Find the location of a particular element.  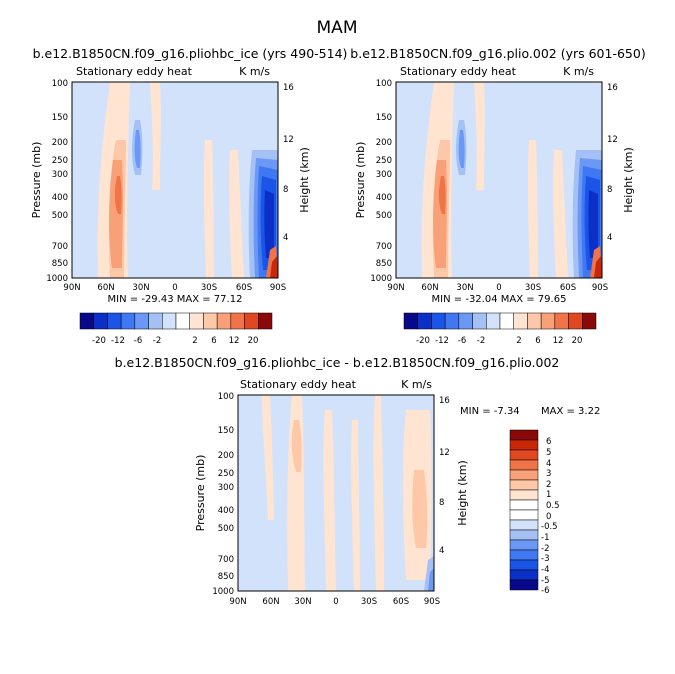

colorbar-tick: 1 is located at coordinates (548, 495).